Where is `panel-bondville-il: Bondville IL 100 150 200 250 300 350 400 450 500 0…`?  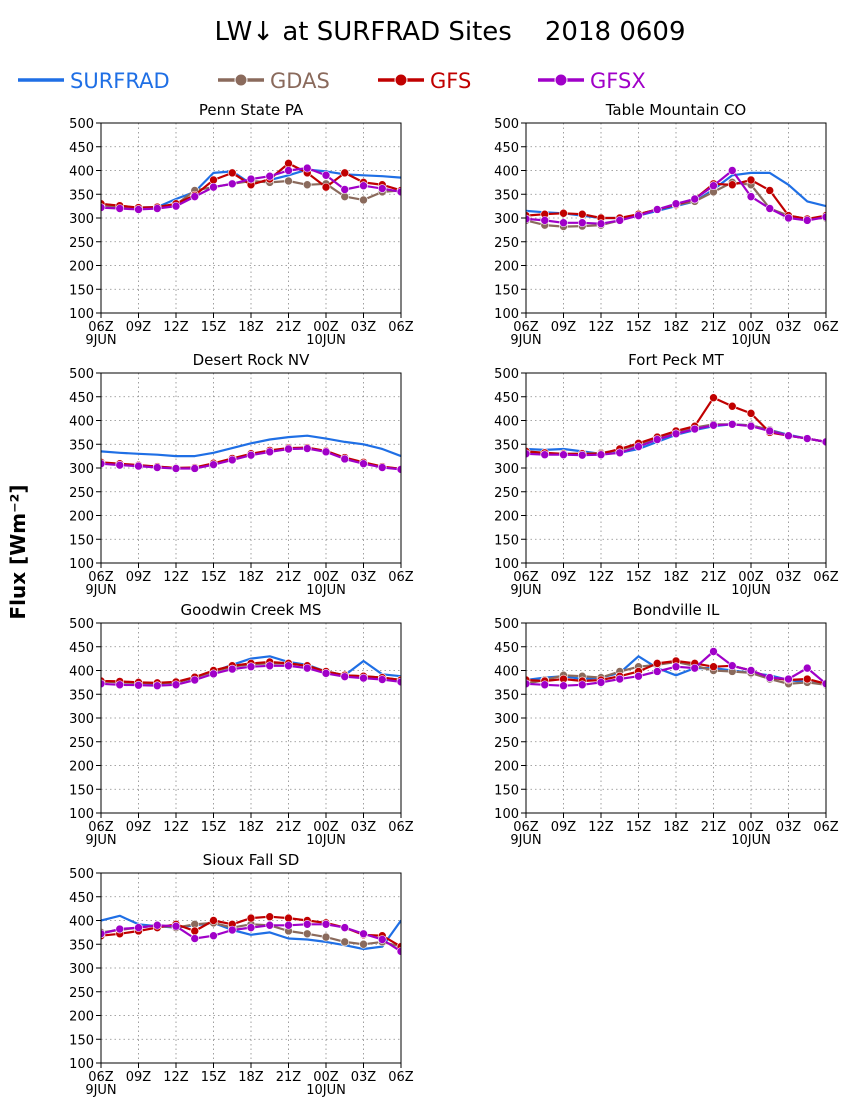
panel-bondville-il: Bondville IL 100 150 200 250 300 350 400 450 500 0… is located at coordinates (666, 724).